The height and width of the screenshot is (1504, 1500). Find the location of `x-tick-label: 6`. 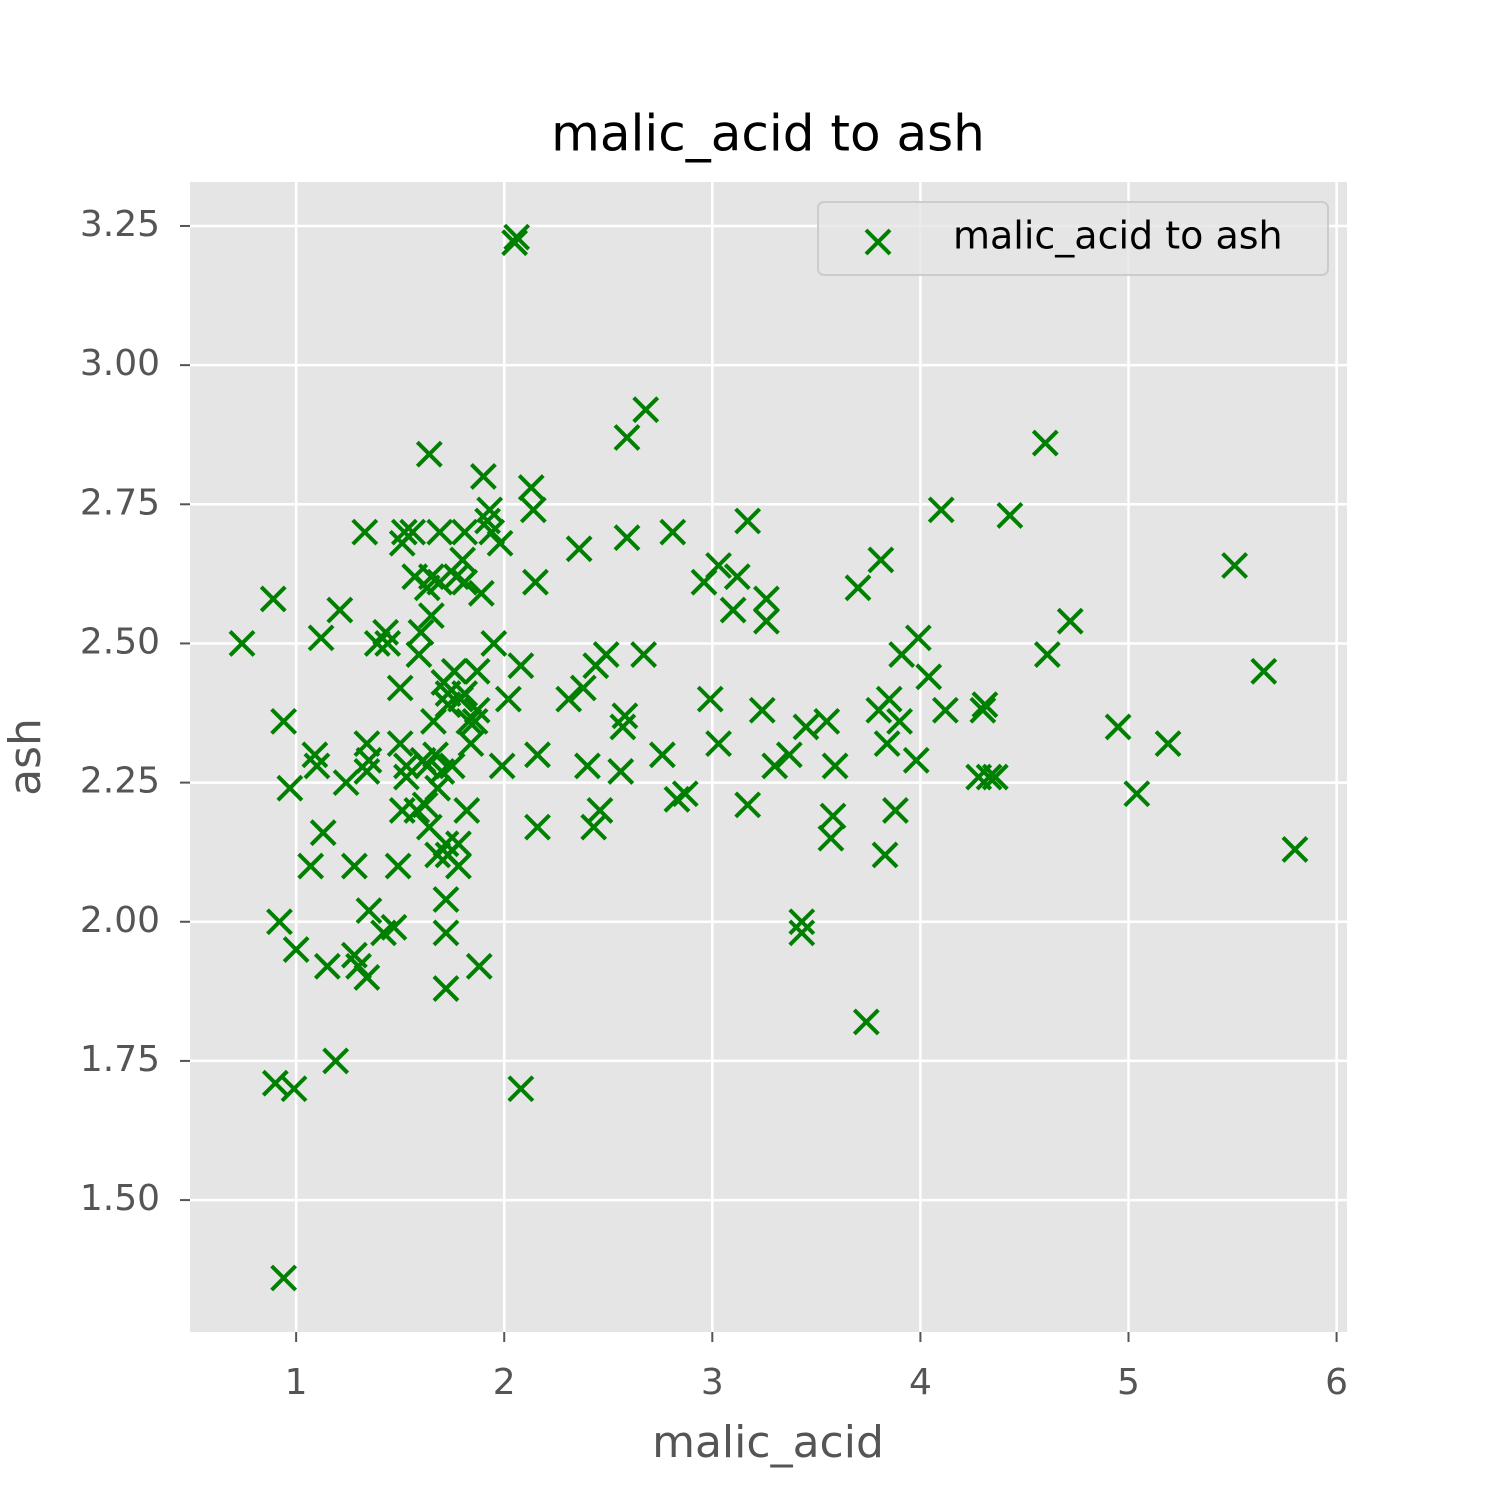

x-tick-label: 6 is located at coordinates (1336, 1382).